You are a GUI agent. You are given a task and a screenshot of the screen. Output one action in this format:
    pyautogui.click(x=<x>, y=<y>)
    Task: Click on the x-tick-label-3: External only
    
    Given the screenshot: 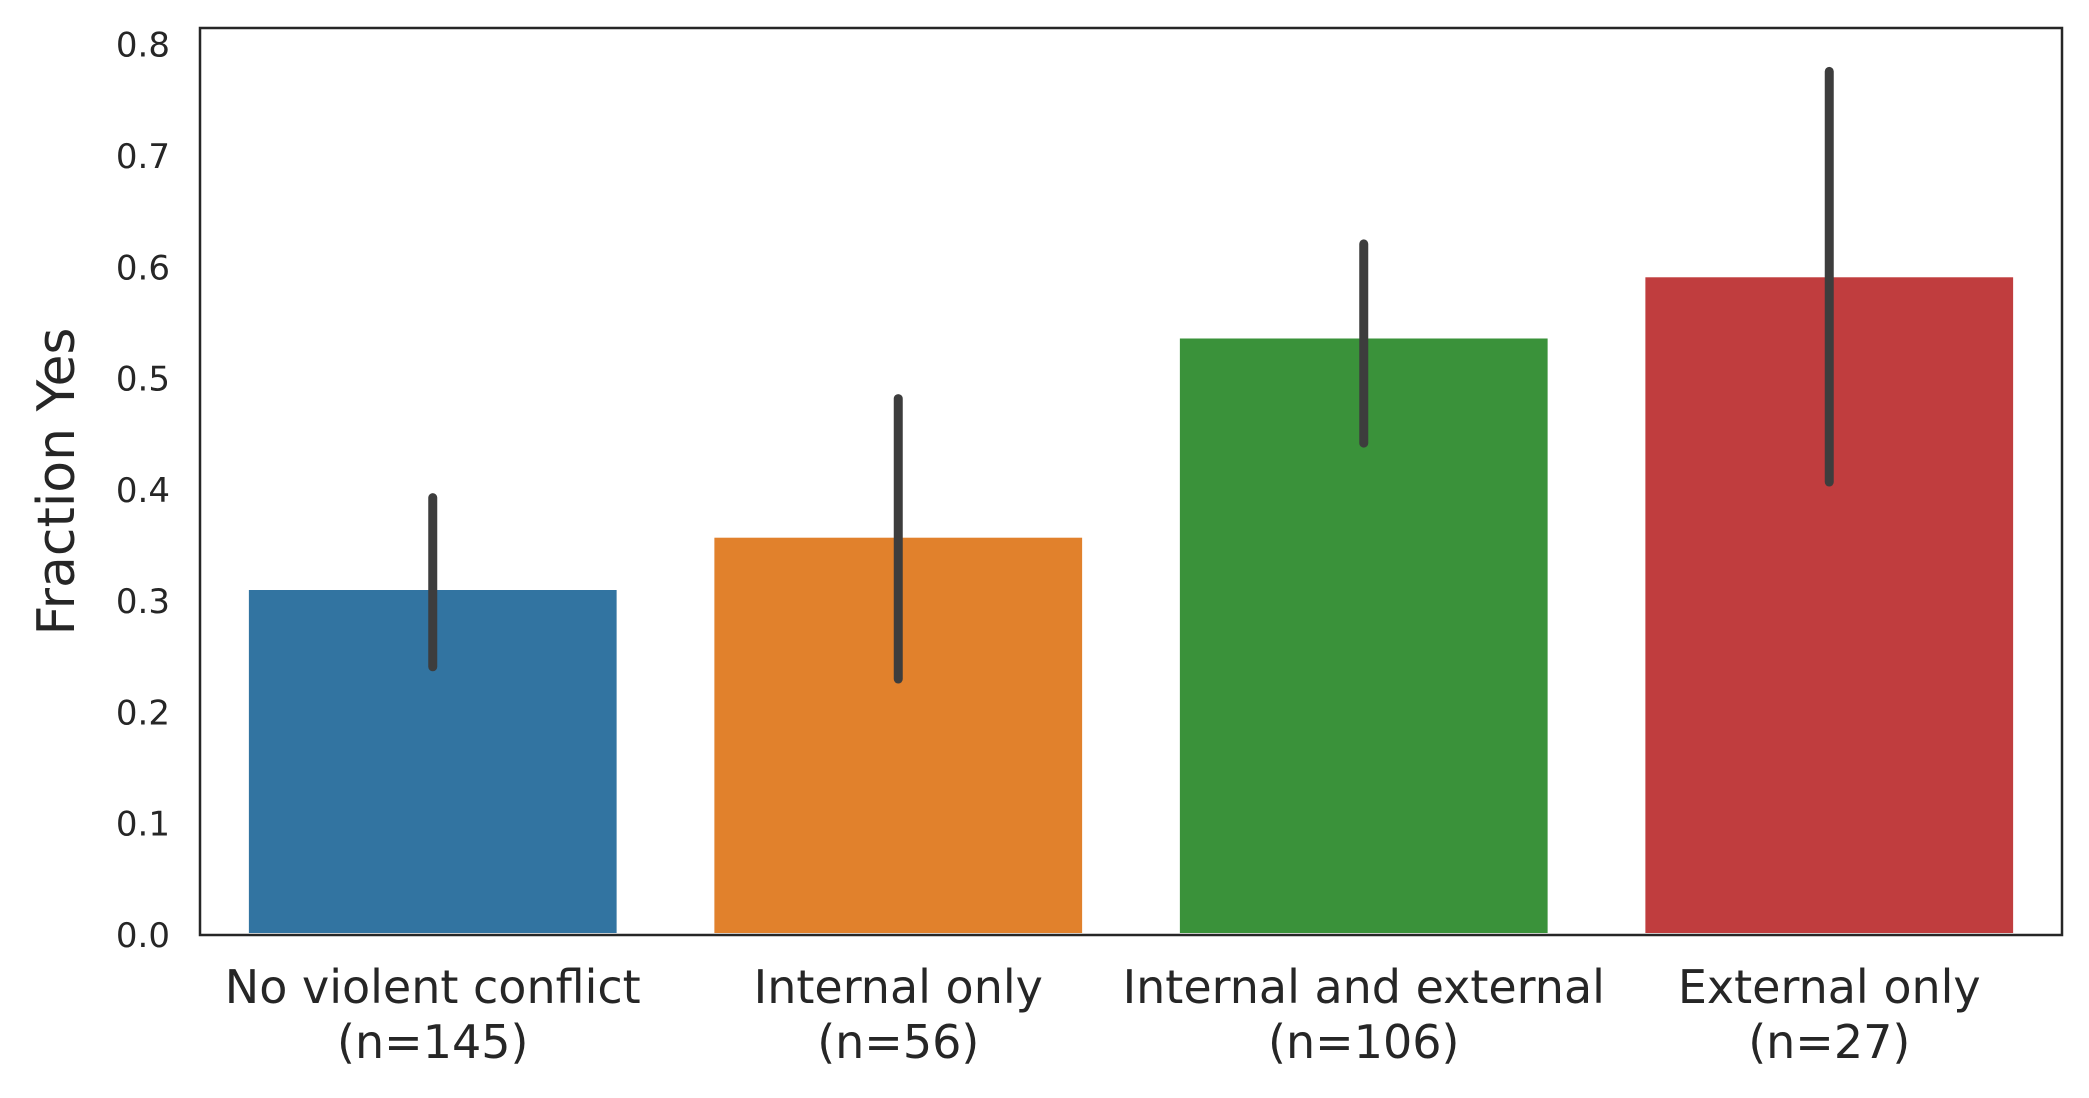 What is the action you would take?
    pyautogui.click(x=1829, y=987)
    